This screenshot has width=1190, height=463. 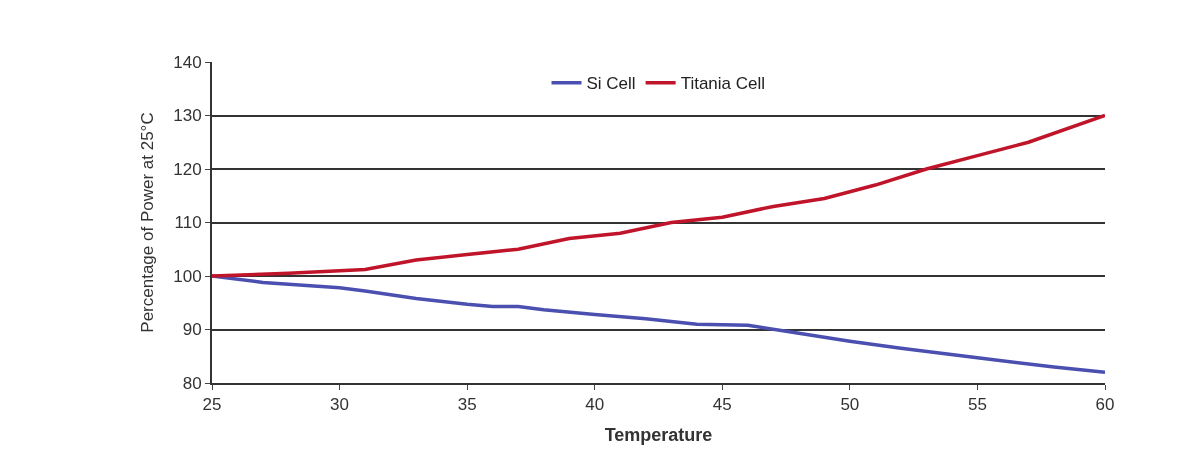 I want to click on x-tick-label: 40, so click(x=595, y=405).